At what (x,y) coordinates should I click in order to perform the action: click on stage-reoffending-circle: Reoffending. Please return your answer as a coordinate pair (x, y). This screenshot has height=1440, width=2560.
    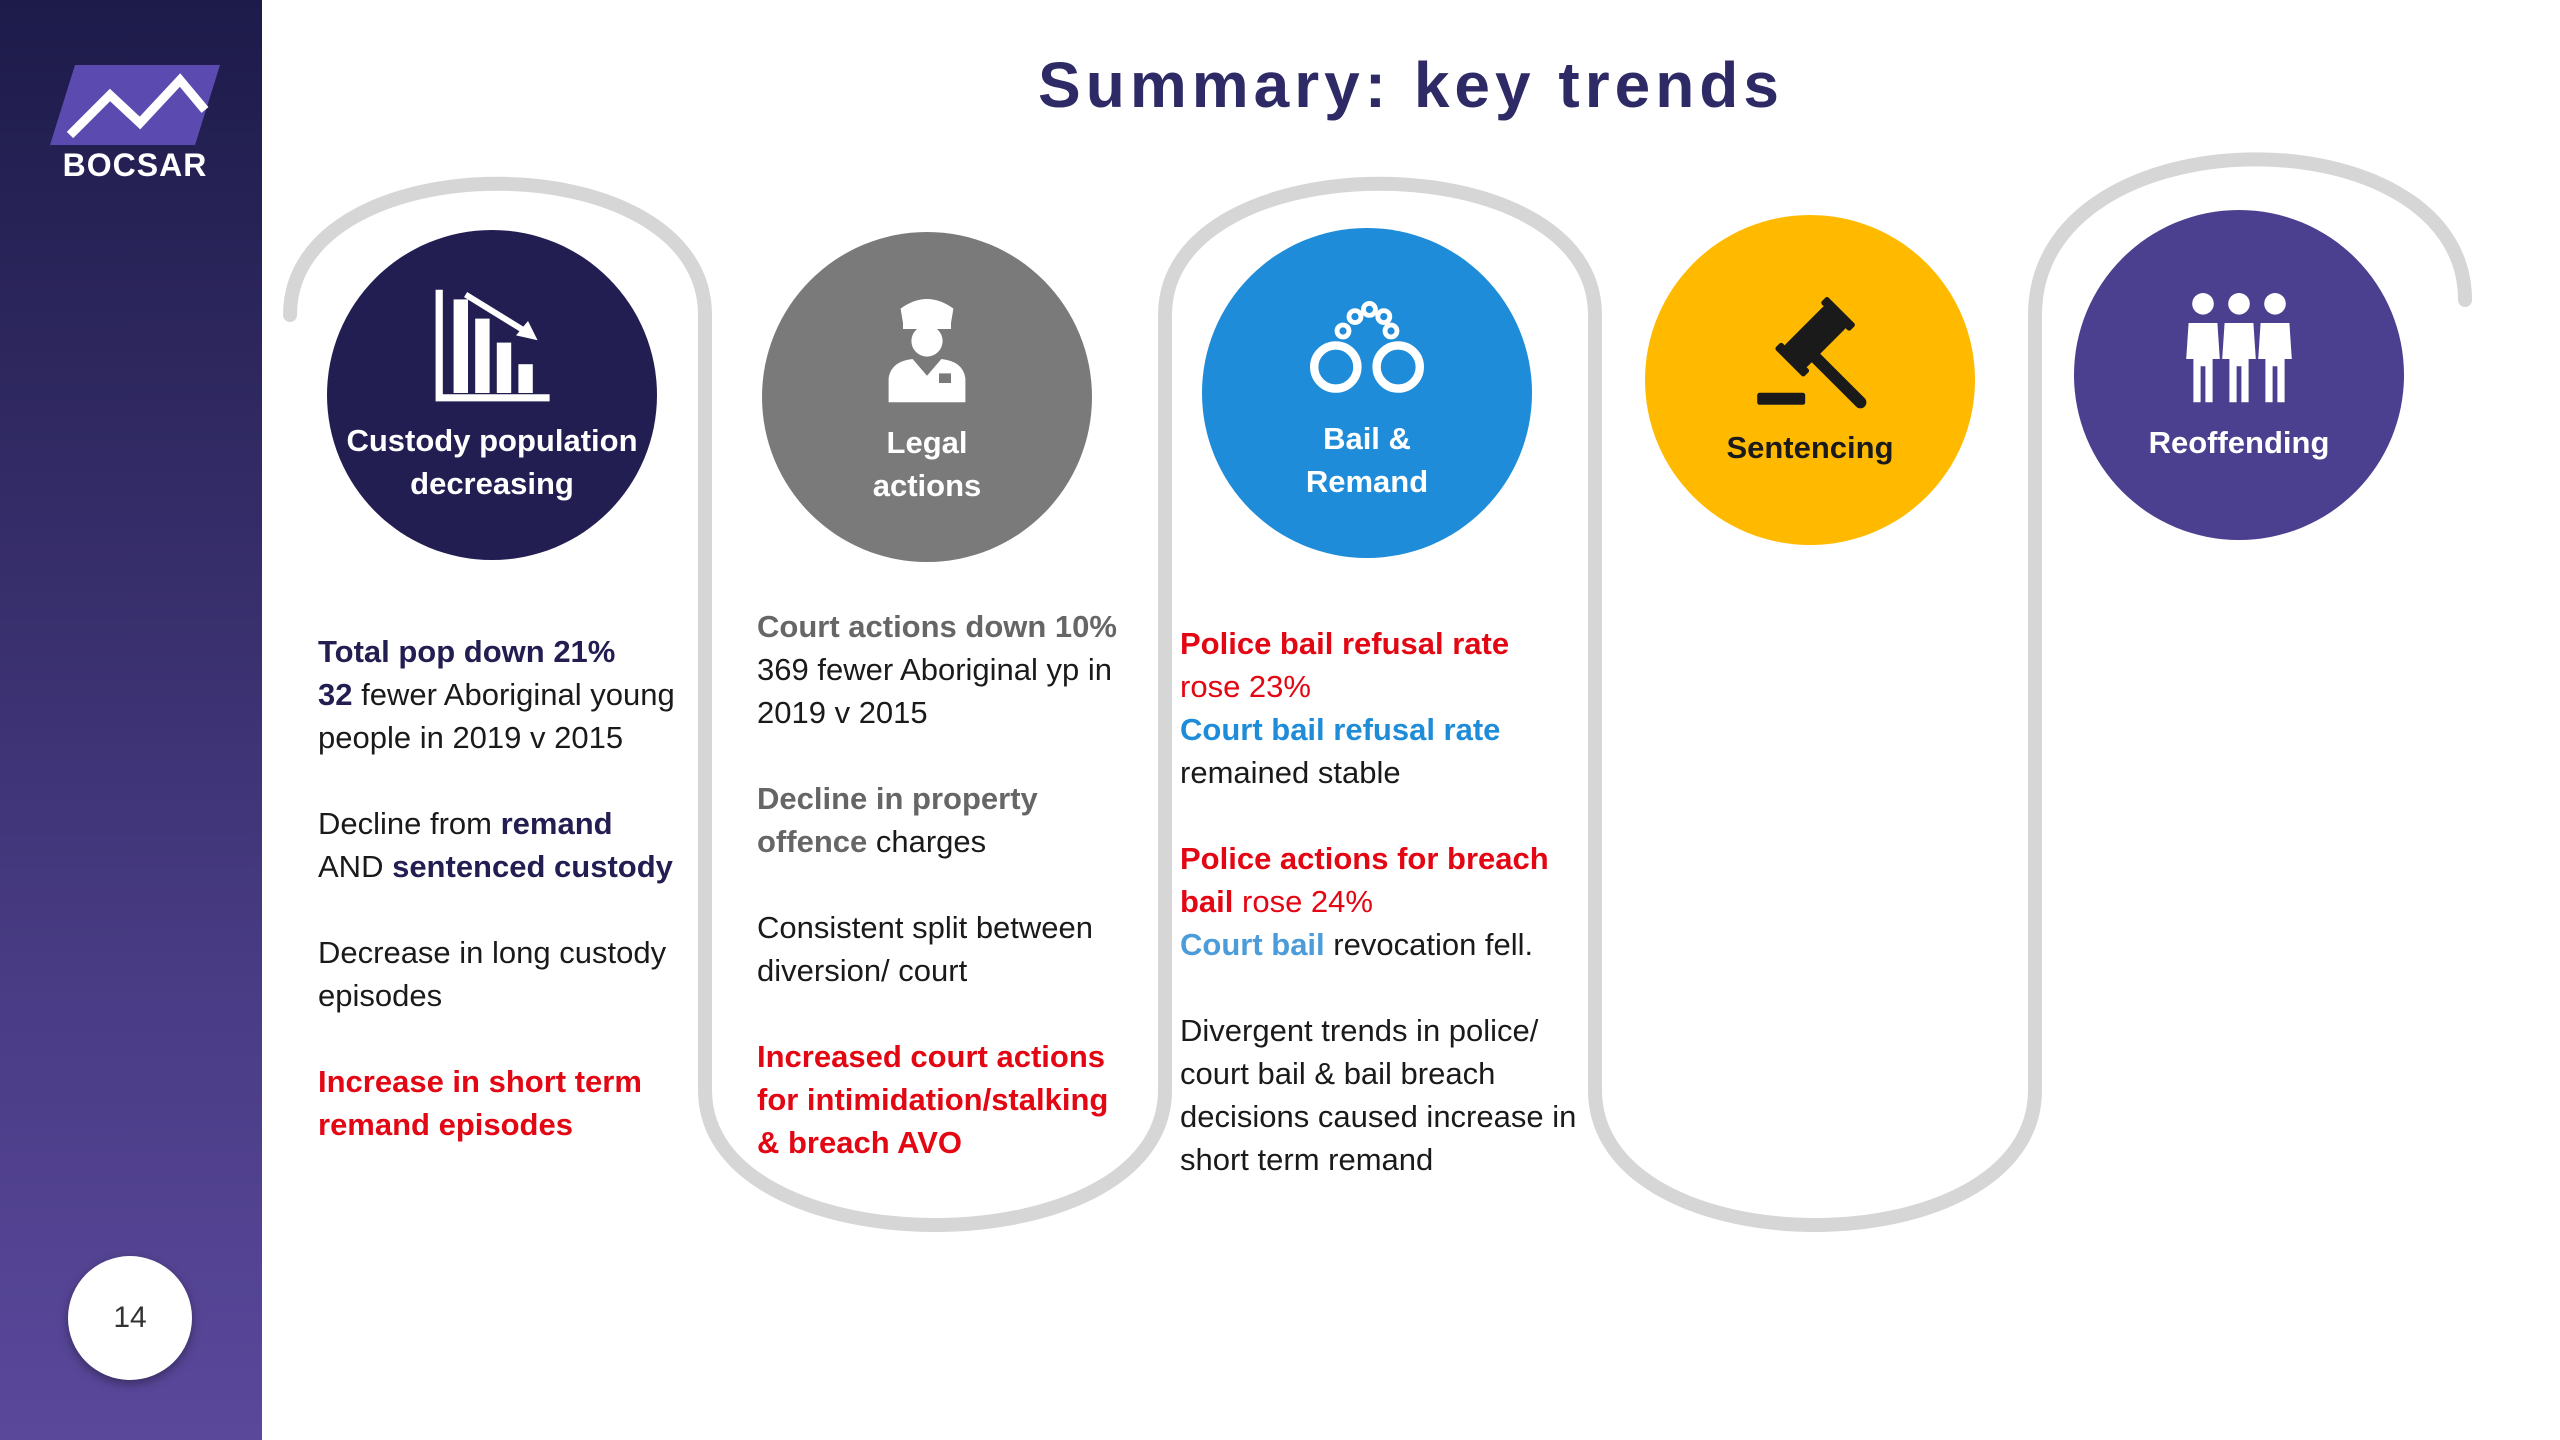
    Looking at the image, I should click on (2239, 375).